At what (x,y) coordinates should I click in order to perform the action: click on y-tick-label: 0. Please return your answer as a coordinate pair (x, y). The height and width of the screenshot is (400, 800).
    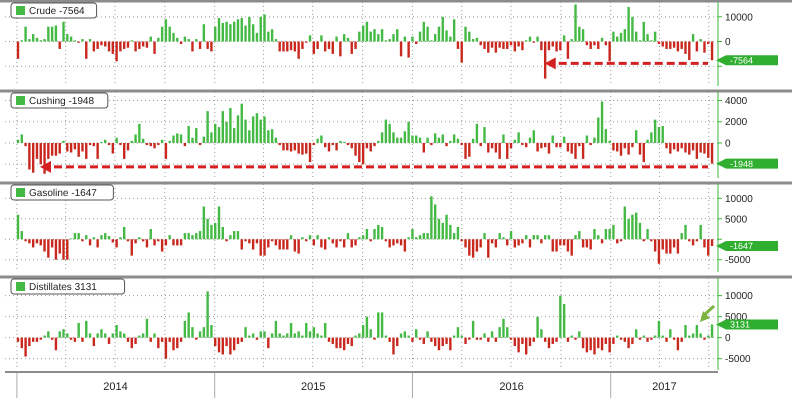
    Looking at the image, I should click on (728, 42).